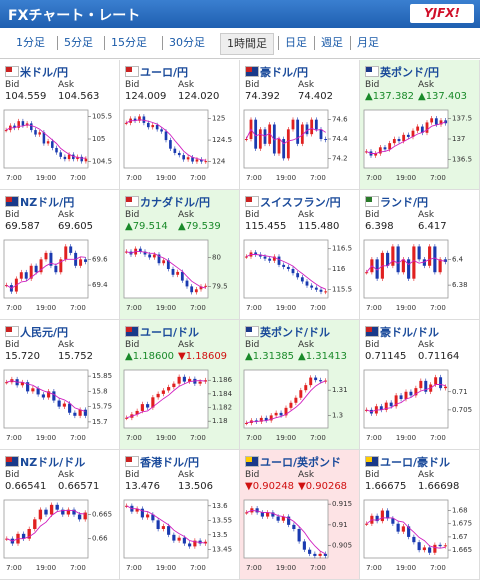  I want to click on pair-name: ユーロ/ドル, so click(170, 332).